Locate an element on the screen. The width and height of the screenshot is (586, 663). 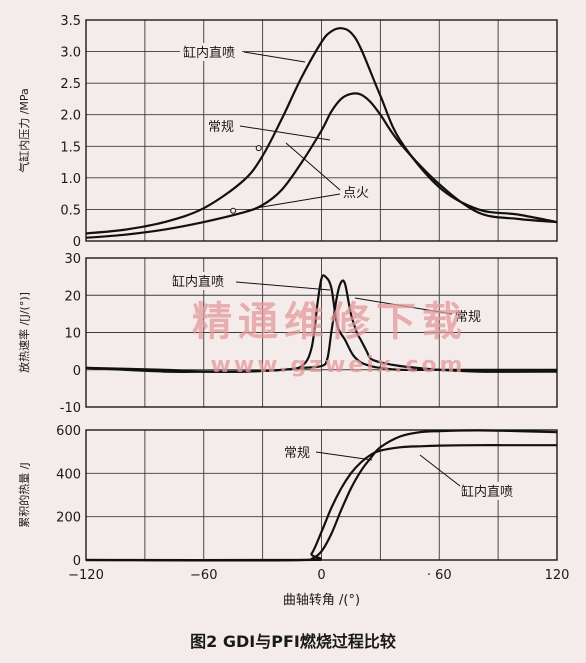
y-tick-label: 30 is located at coordinates (72, 259).